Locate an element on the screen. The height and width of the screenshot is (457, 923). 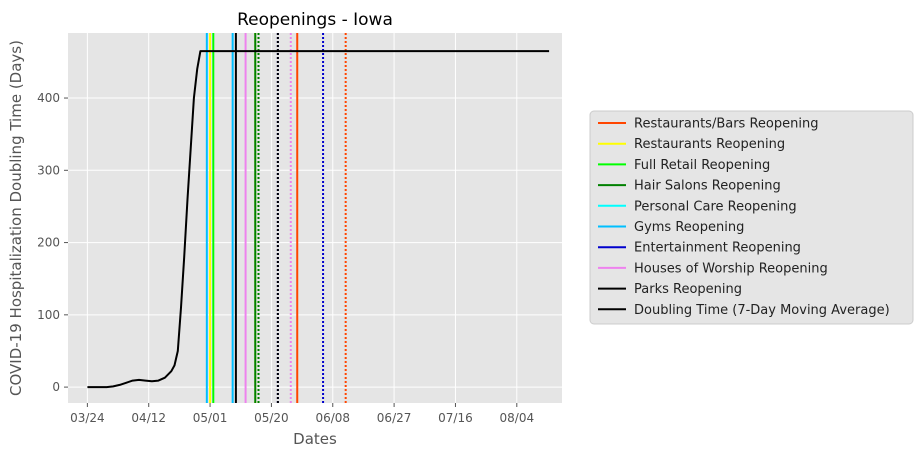
y-axis: 0 100 200 300 400 is located at coordinates (52, 242).